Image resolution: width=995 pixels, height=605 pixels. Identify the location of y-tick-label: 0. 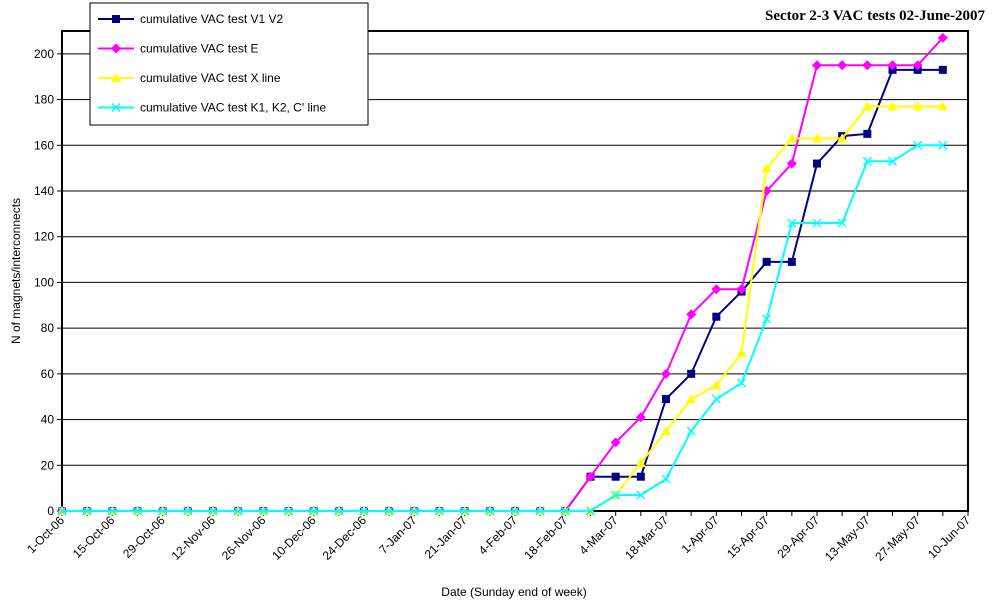
(50, 511).